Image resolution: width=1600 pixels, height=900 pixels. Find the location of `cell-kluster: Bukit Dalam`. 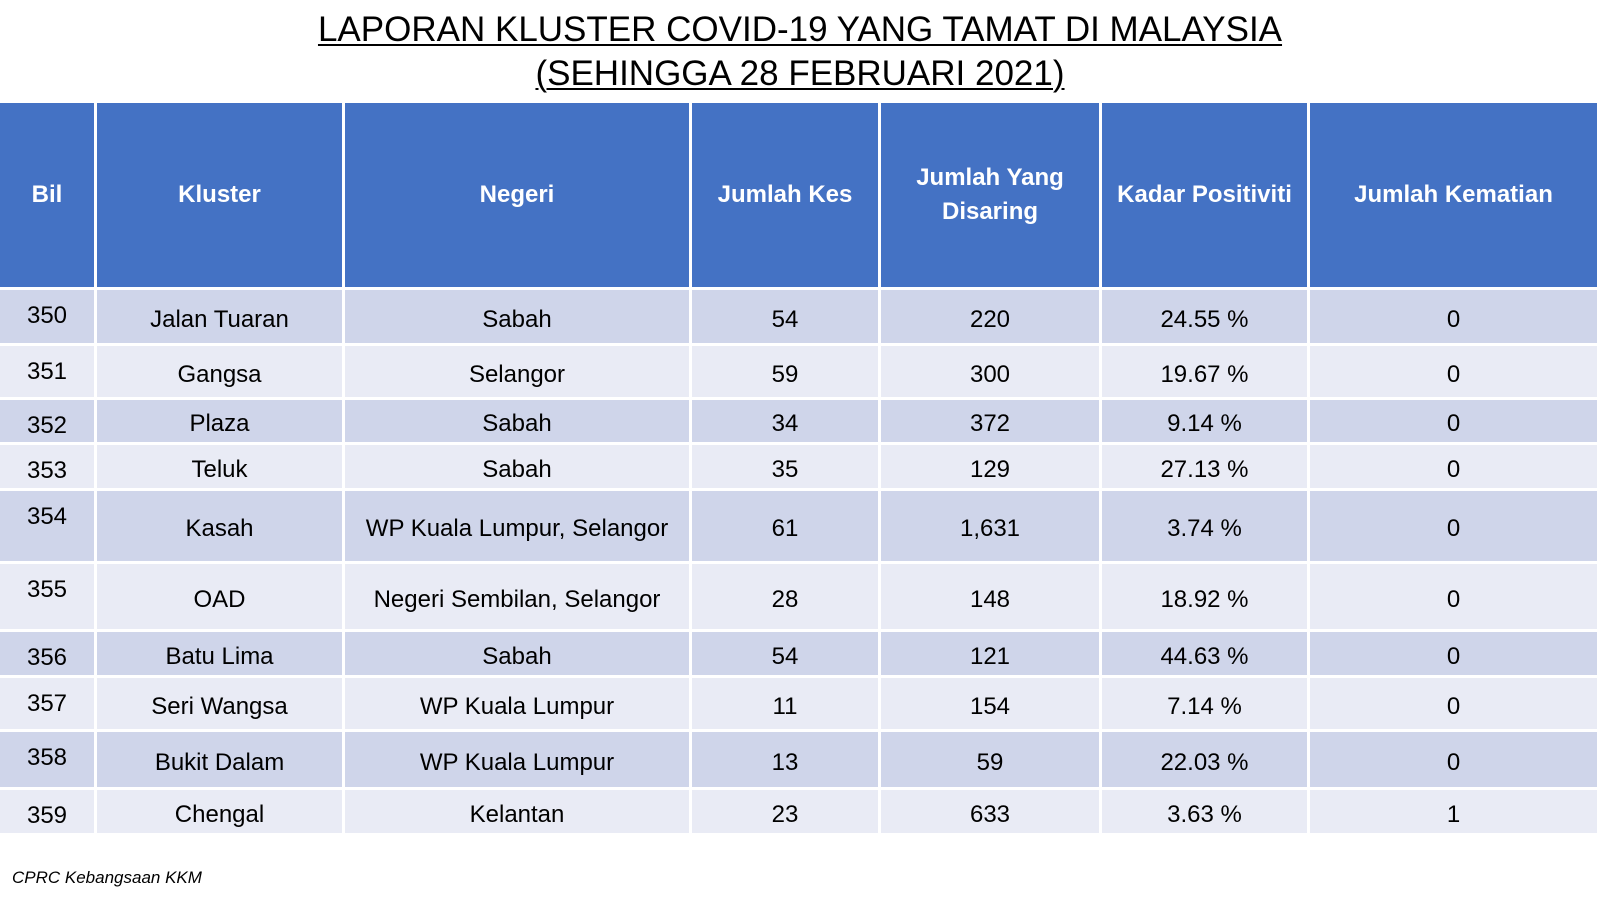

cell-kluster: Bukit Dalam is located at coordinates (219, 759).